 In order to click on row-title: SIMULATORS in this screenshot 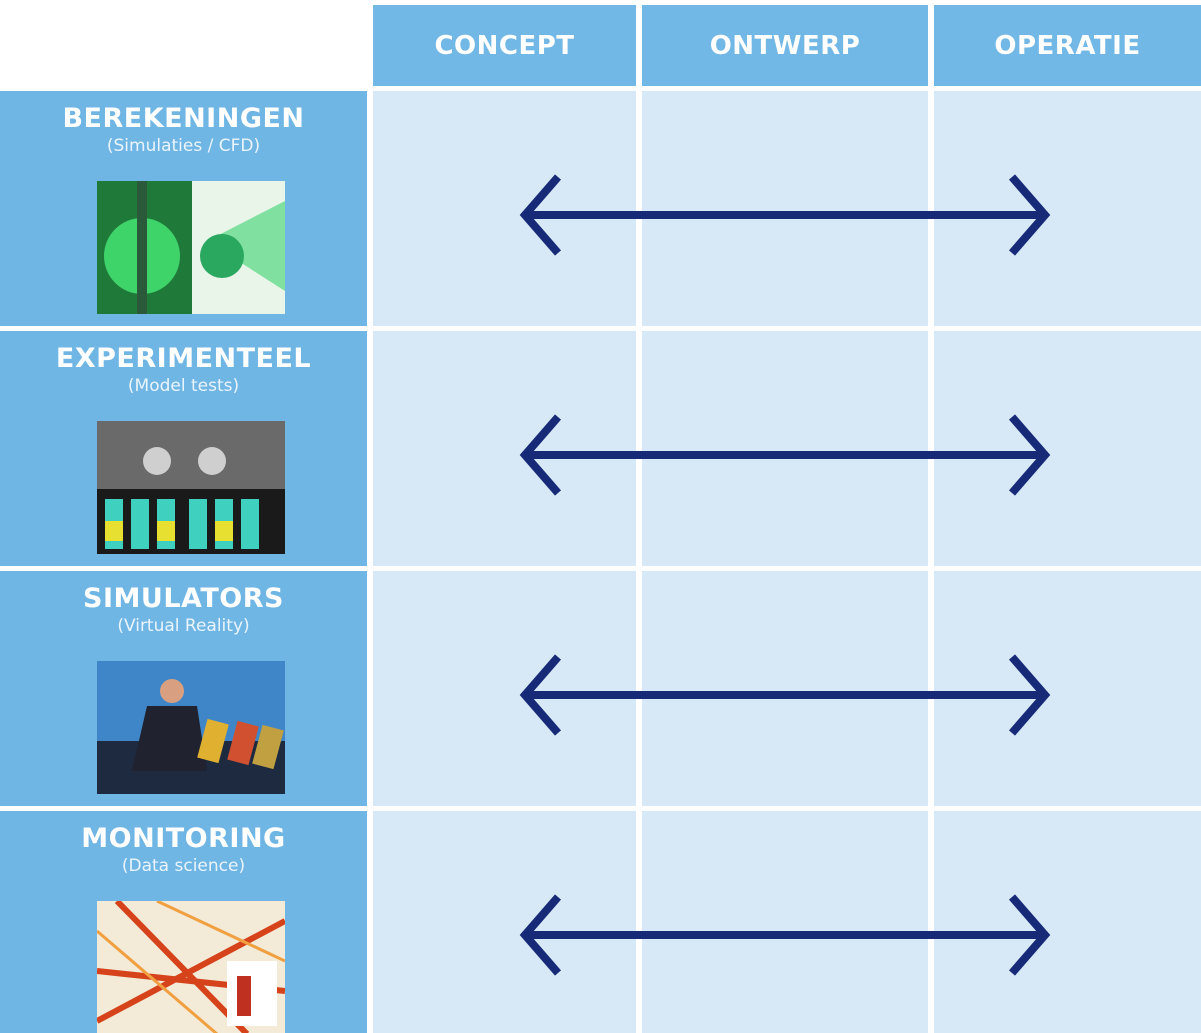, I will do `click(183, 598)`.